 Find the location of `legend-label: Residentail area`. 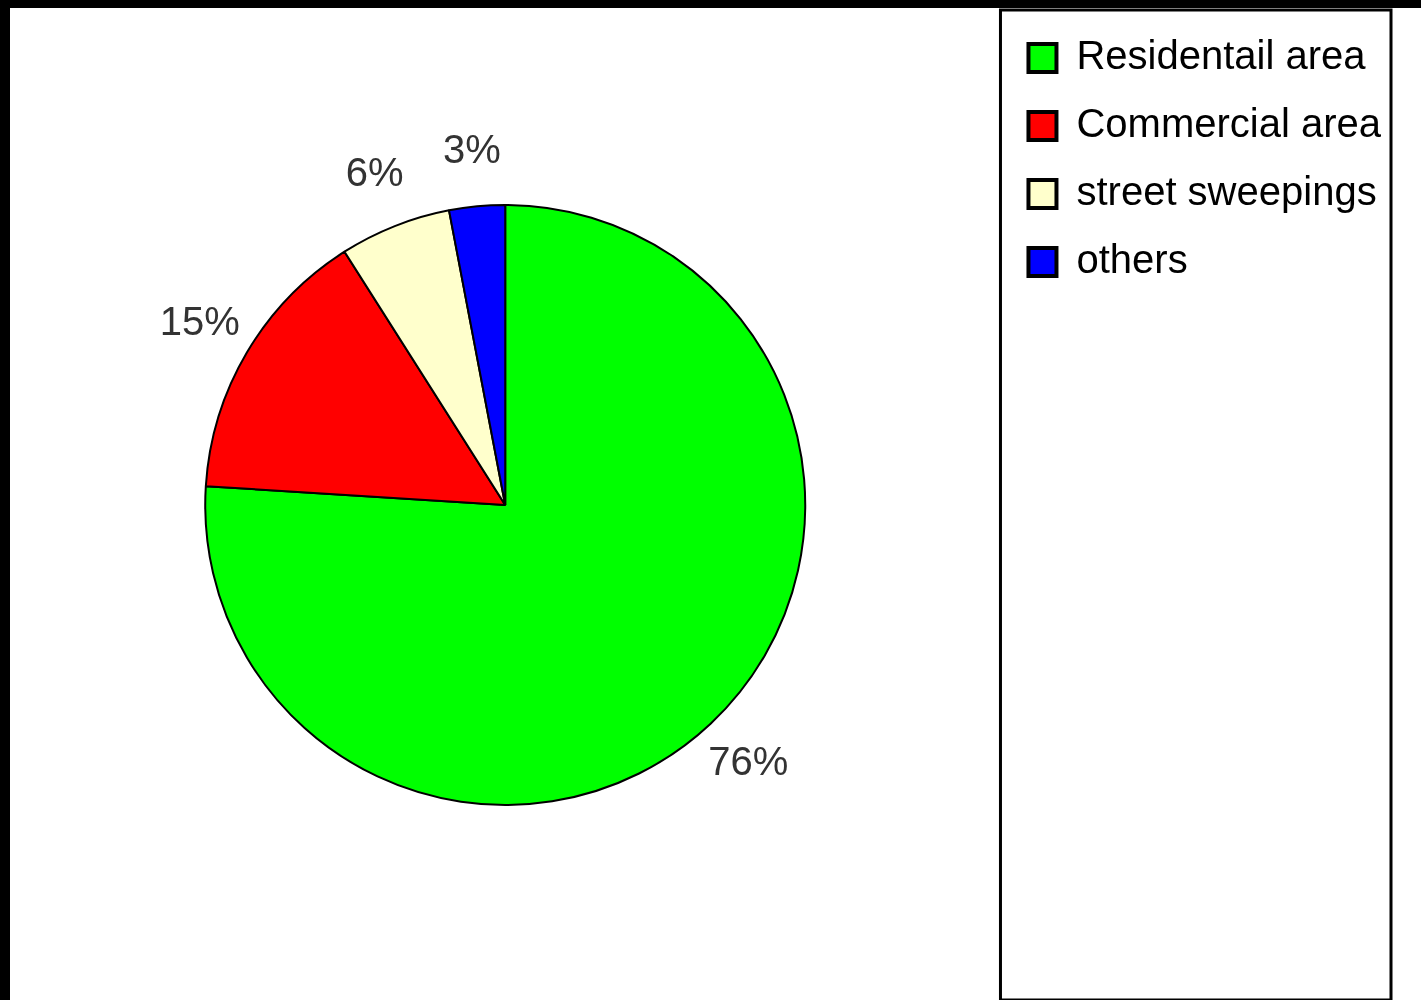

legend-label: Residentail area is located at coordinates (1221, 55).